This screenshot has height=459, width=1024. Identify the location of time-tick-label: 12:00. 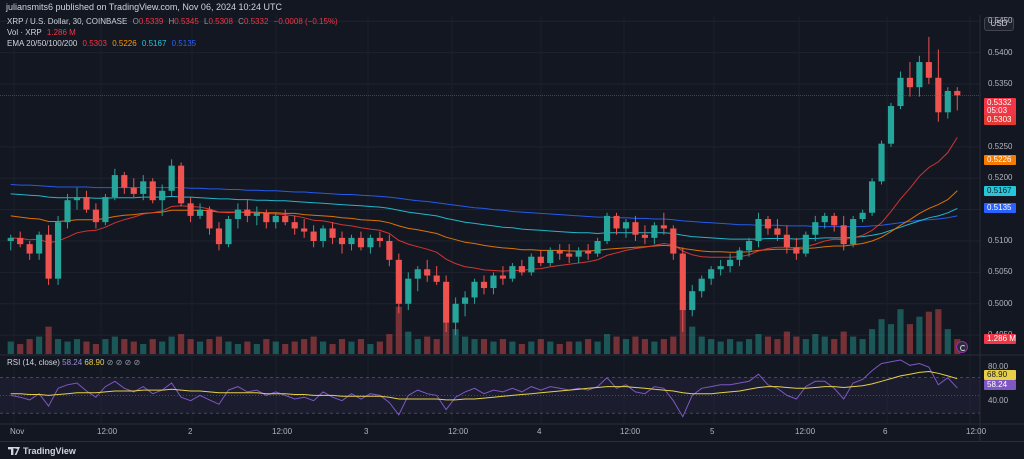
(630, 431).